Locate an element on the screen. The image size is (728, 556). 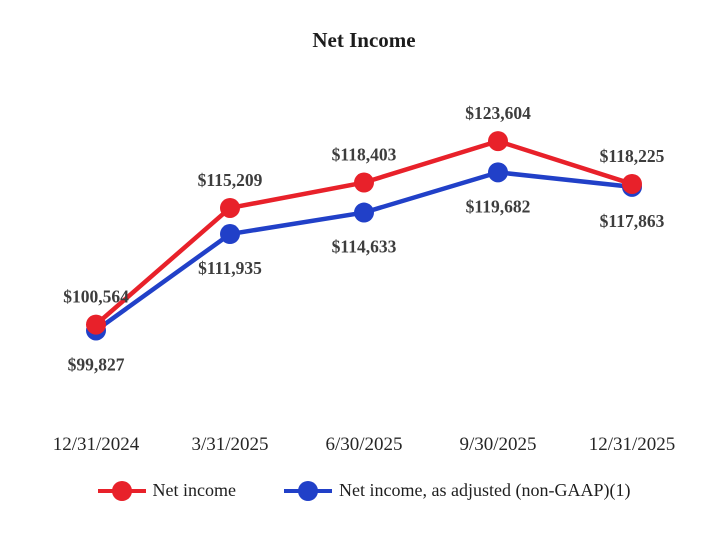
data-point-label: $119,682 is located at coordinates (498, 206).